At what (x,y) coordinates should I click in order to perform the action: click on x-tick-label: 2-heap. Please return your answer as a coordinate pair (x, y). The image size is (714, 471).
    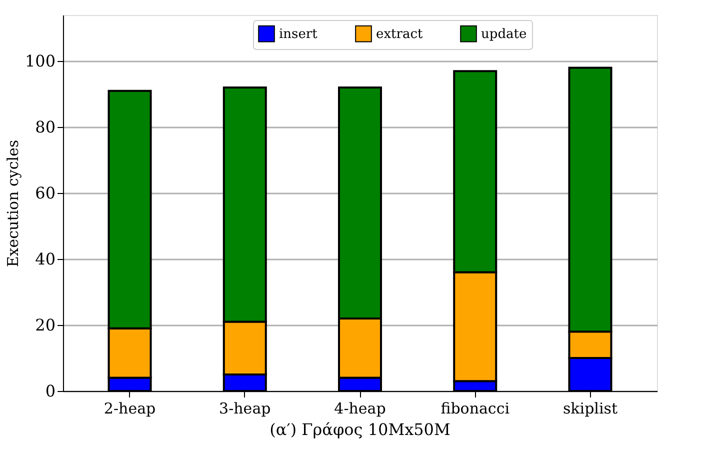
    Looking at the image, I should click on (130, 409).